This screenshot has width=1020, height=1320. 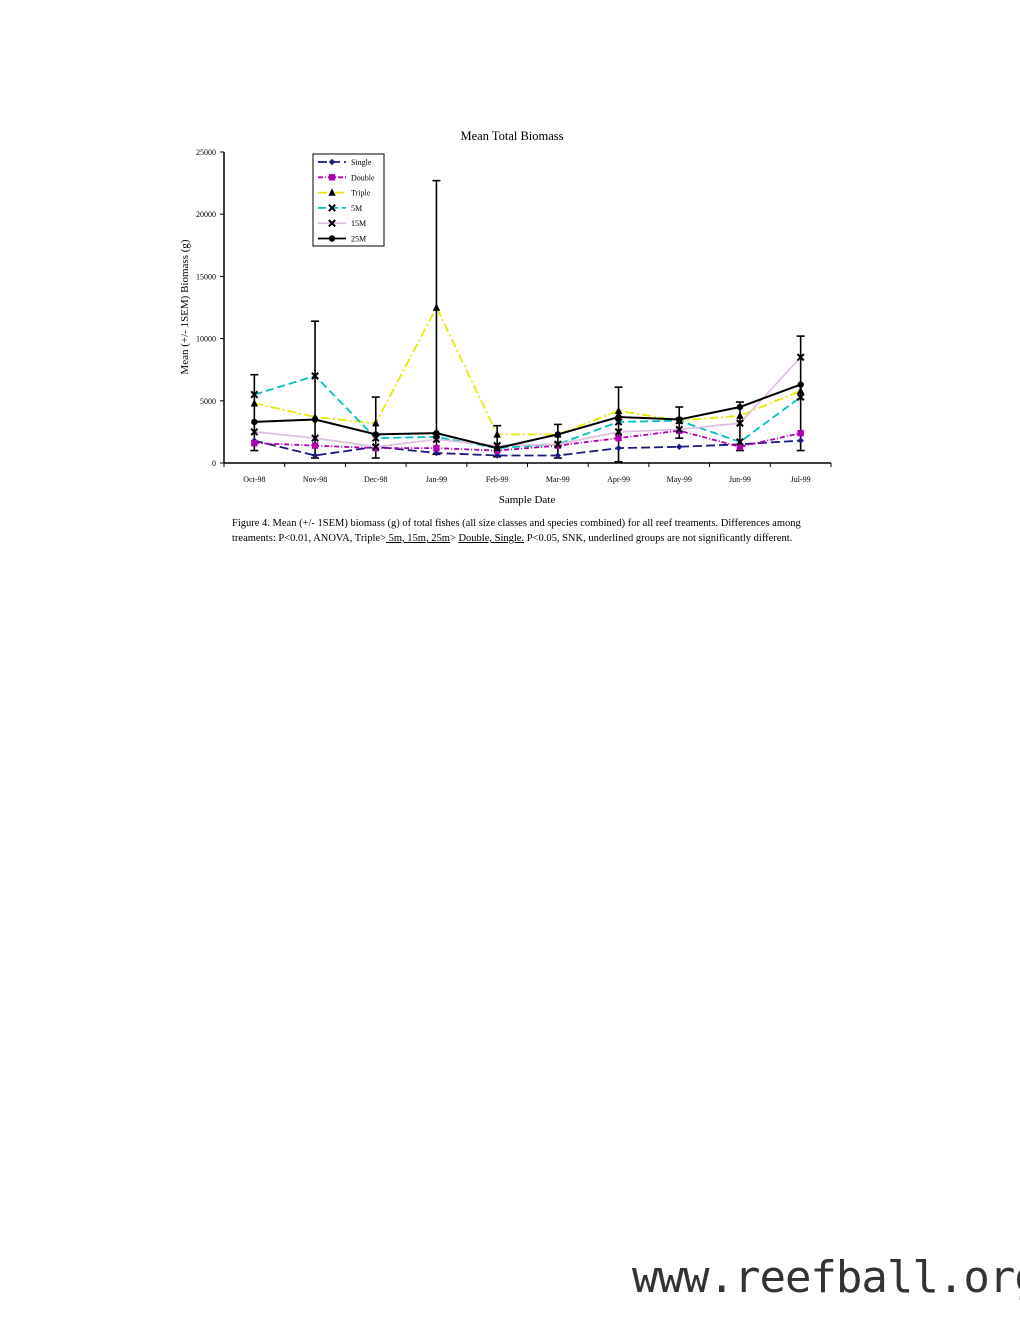 I want to click on series-triple, so click(x=527, y=370).